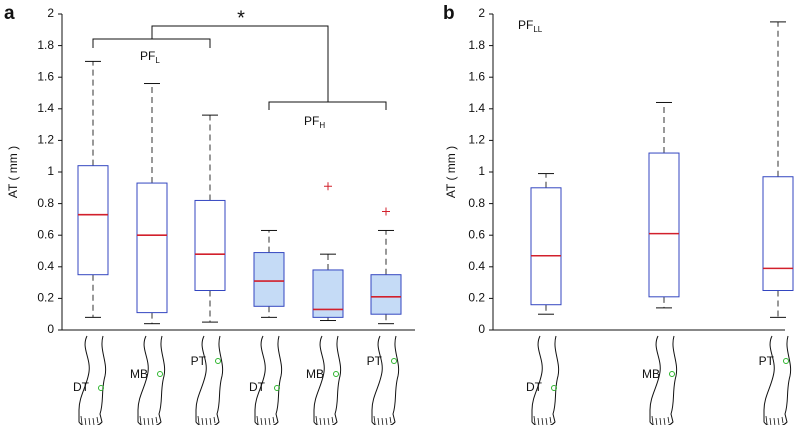 The height and width of the screenshot is (425, 798). I want to click on annotation-subscript: LL, so click(537, 29).